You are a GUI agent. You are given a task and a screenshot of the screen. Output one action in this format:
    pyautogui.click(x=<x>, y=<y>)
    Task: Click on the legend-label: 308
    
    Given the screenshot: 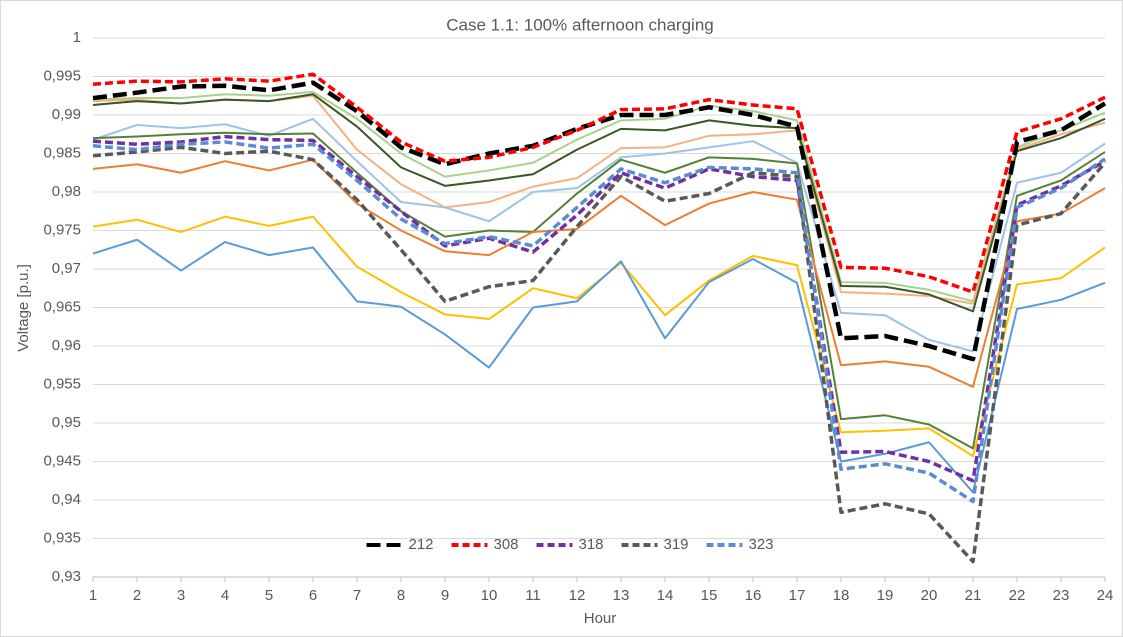 What is the action you would take?
    pyautogui.click(x=506, y=544)
    